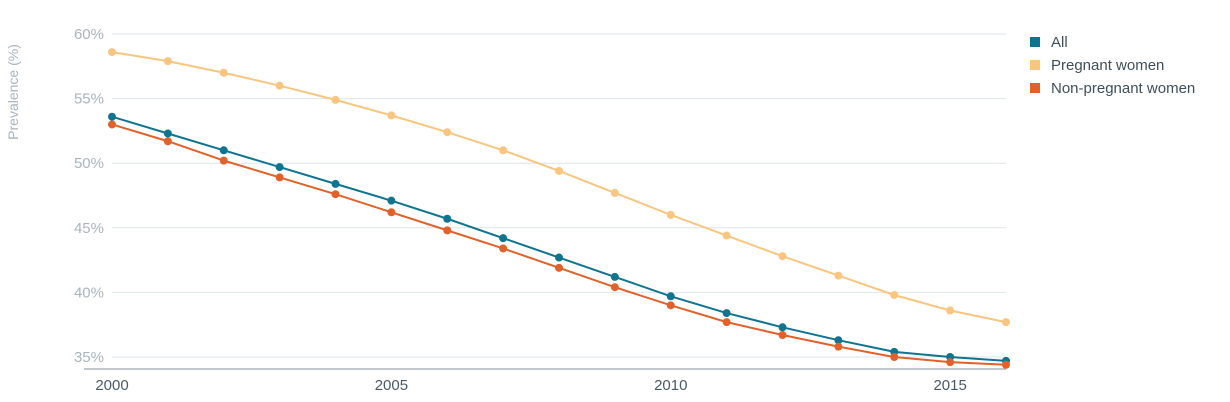  What do you see at coordinates (89, 196) in the screenshot?
I see `y-tick-labels: 35% 40% 45% 50% 55% 60%` at bounding box center [89, 196].